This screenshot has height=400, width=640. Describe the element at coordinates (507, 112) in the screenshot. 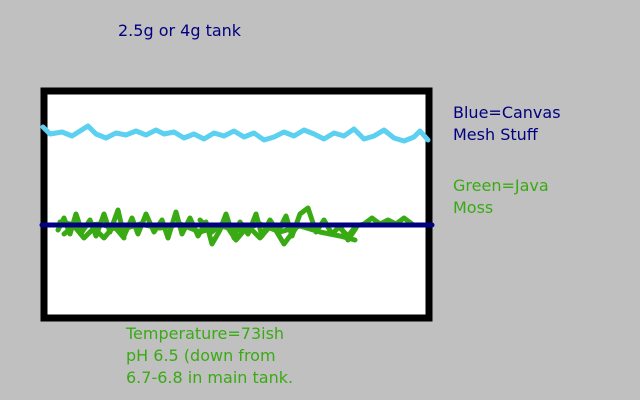

I see `legend-blue-line-1: Blue=Canvas` at that location.